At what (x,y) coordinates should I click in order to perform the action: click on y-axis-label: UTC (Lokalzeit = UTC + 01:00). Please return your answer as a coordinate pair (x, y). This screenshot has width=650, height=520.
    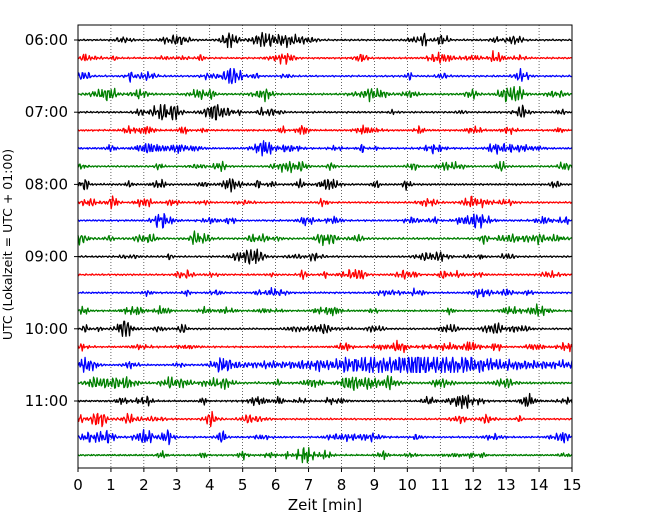
    Looking at the image, I should click on (7, 244).